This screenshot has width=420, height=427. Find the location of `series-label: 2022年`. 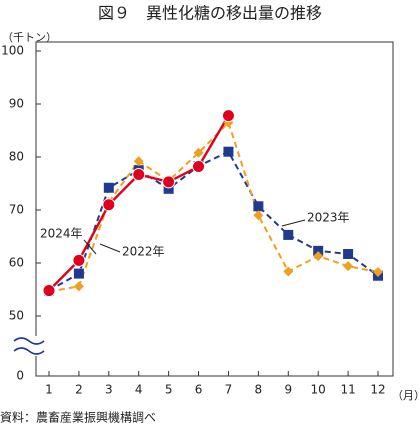

series-label: 2022年 is located at coordinates (143, 252).